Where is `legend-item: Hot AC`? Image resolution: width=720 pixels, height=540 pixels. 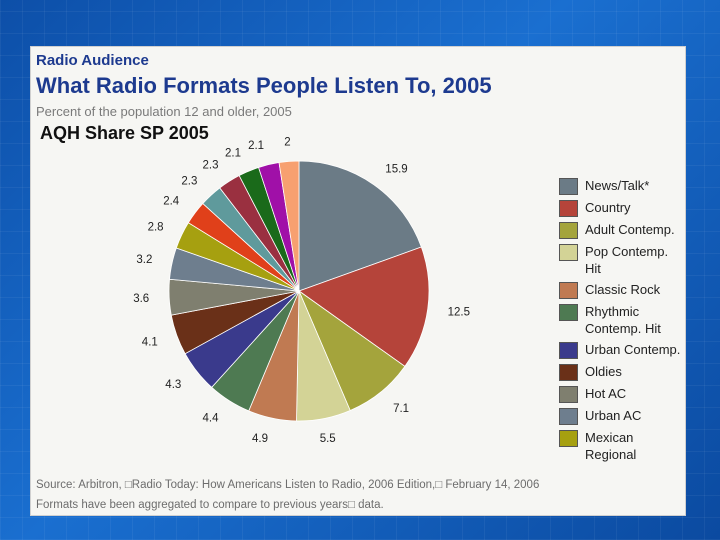
legend-item: Hot AC is located at coordinates (621, 394).